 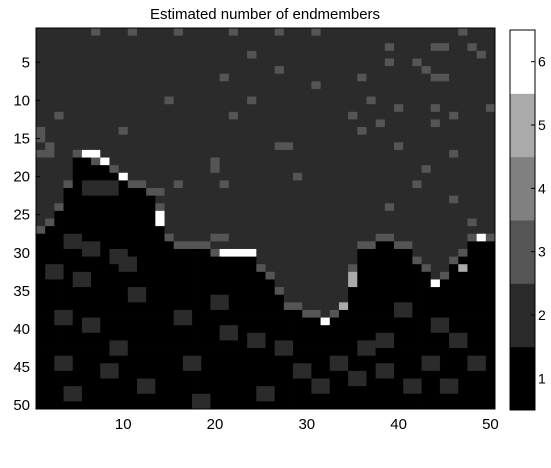 What do you see at coordinates (215, 424) in the screenshot?
I see `x-tick-label: 20` at bounding box center [215, 424].